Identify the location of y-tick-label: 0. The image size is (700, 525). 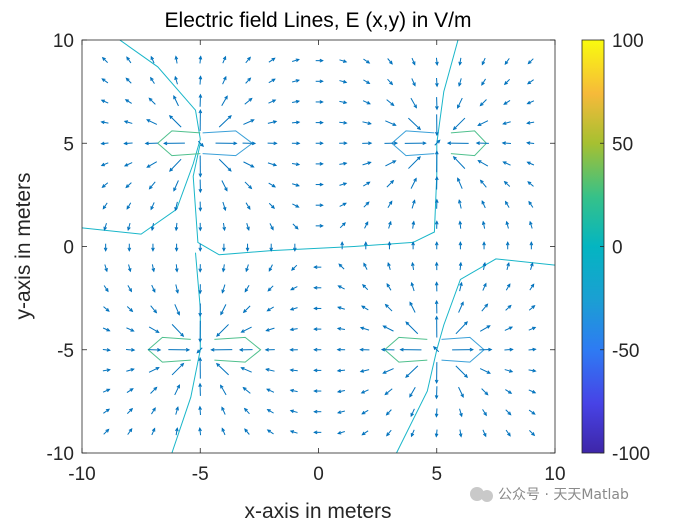
(68, 248).